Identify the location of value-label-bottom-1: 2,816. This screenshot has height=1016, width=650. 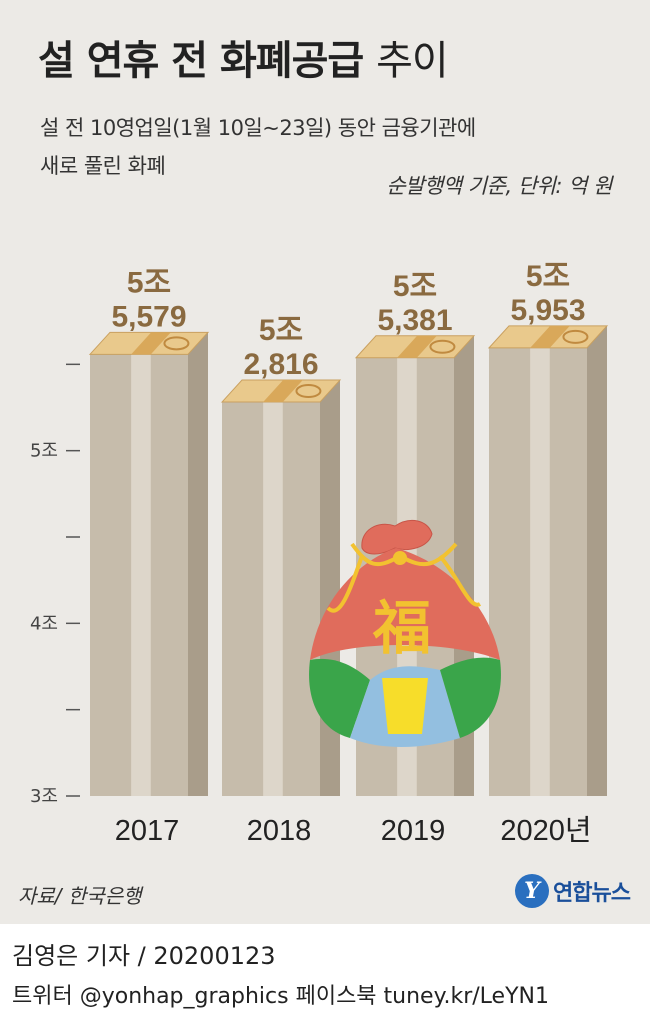
(280, 364).